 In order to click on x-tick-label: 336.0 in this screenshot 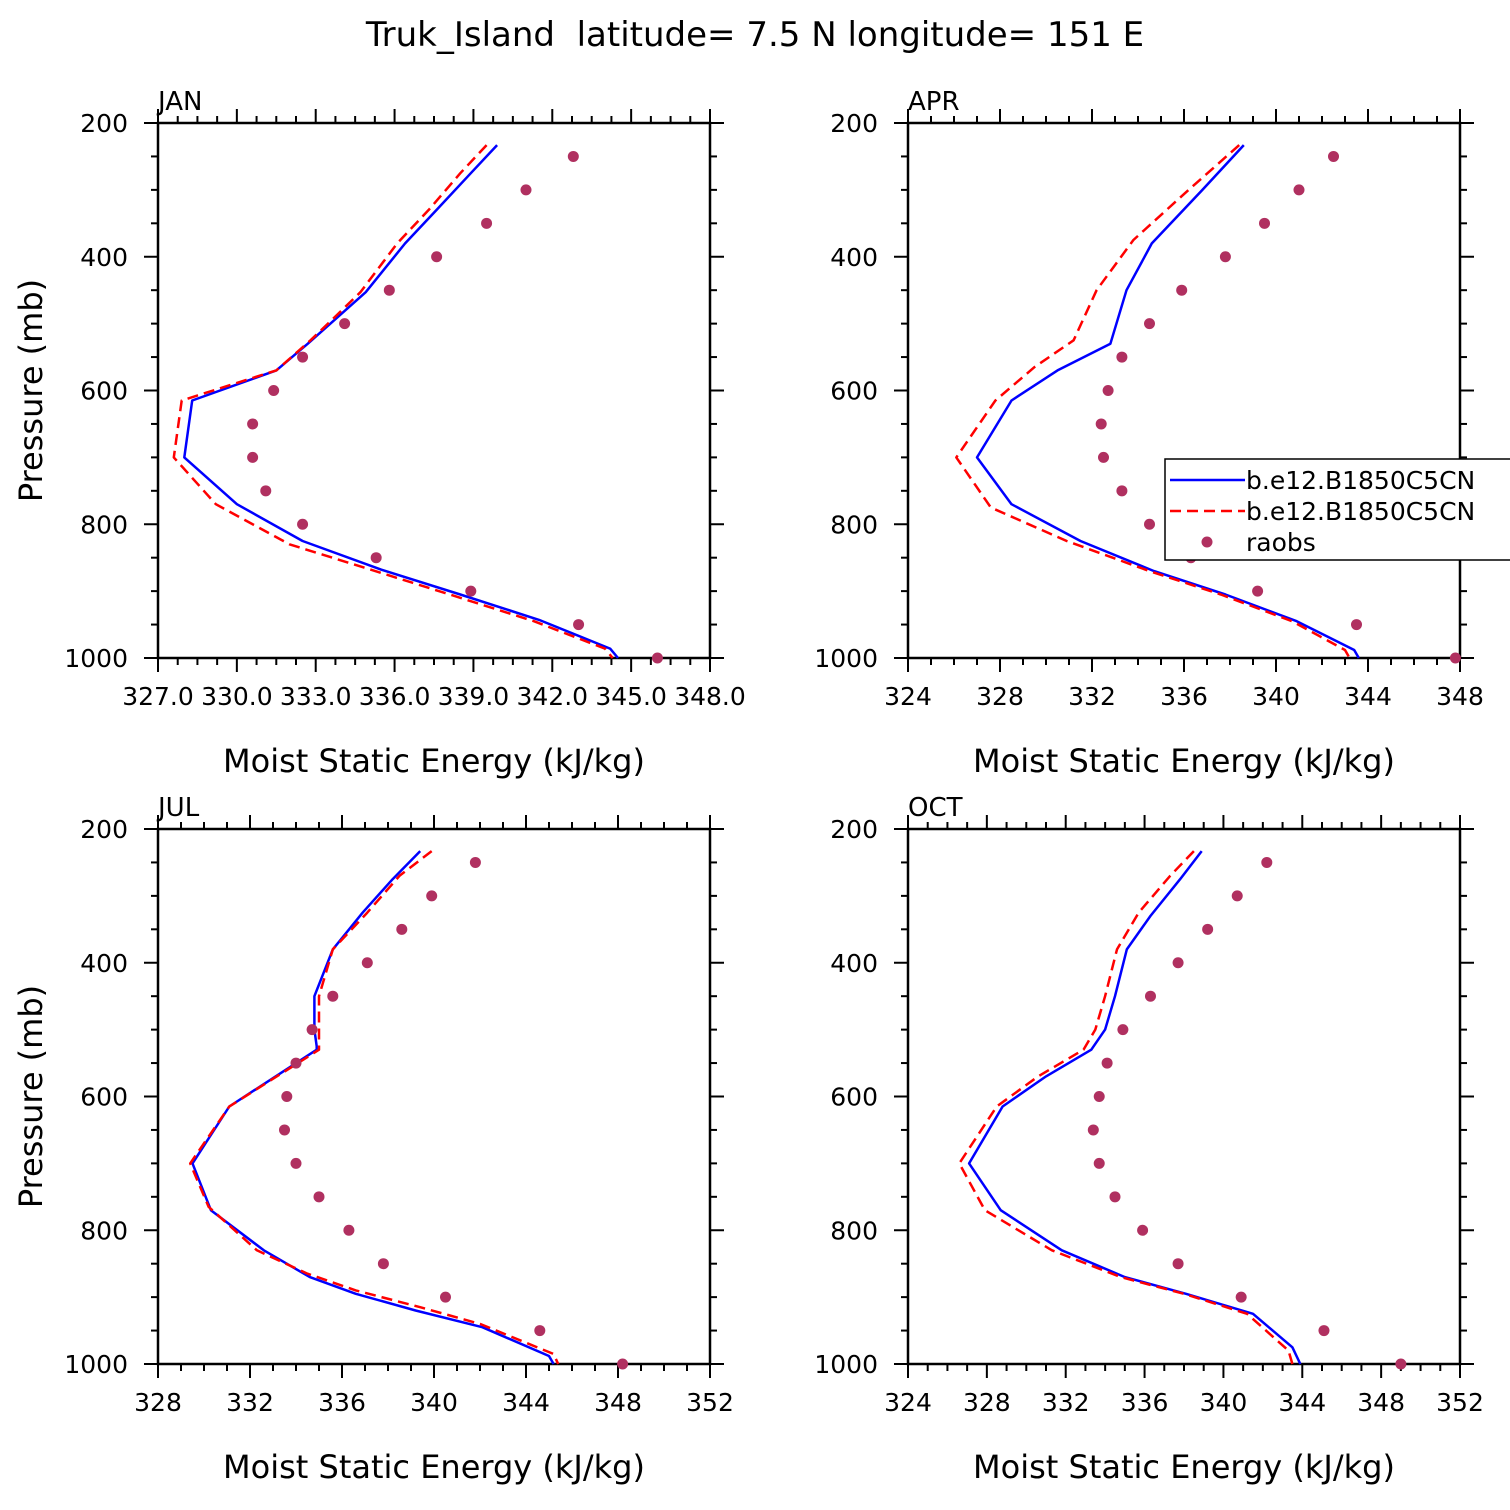, I will do `click(395, 696)`.